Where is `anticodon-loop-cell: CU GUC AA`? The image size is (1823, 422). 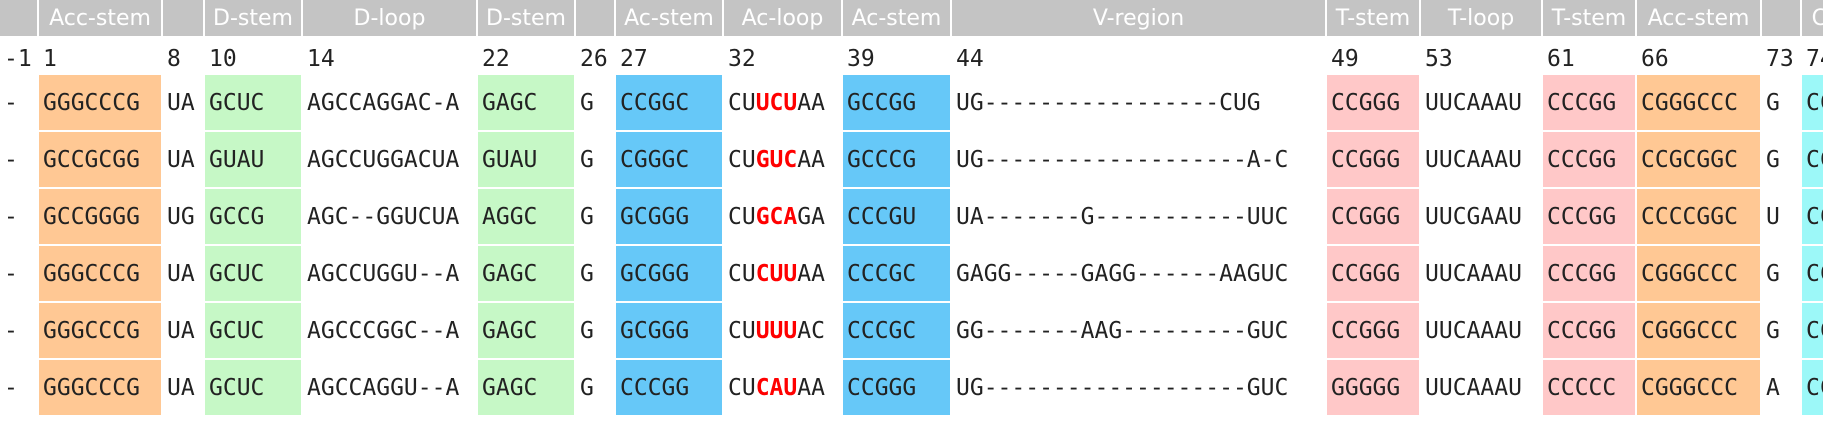
anticodon-loop-cell: CU GUC AA is located at coordinates (782, 160).